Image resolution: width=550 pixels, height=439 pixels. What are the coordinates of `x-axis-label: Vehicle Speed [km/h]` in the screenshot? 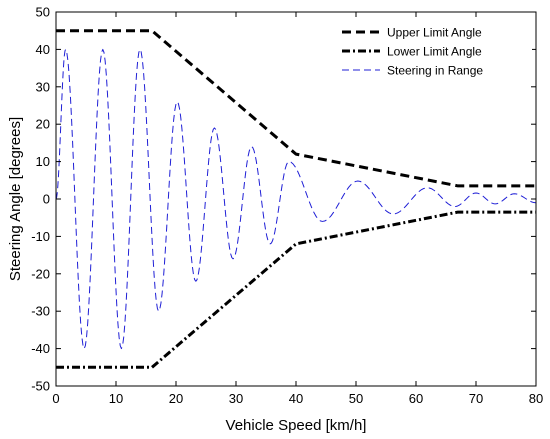 It's located at (296, 425).